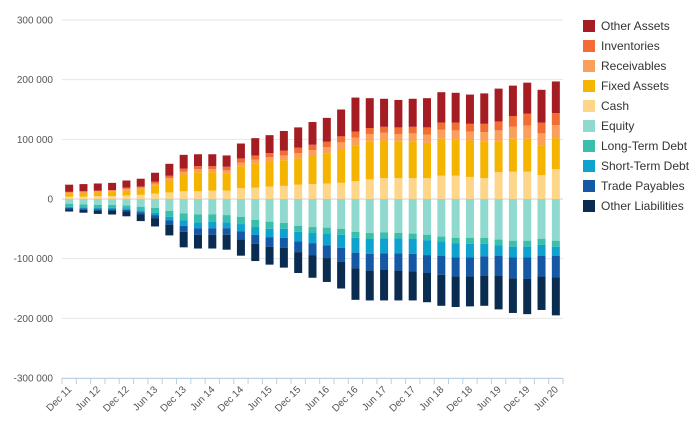 This screenshot has height=433, width=700. Describe the element at coordinates (636, 46) in the screenshot. I see `legend-item: Inventories` at that location.